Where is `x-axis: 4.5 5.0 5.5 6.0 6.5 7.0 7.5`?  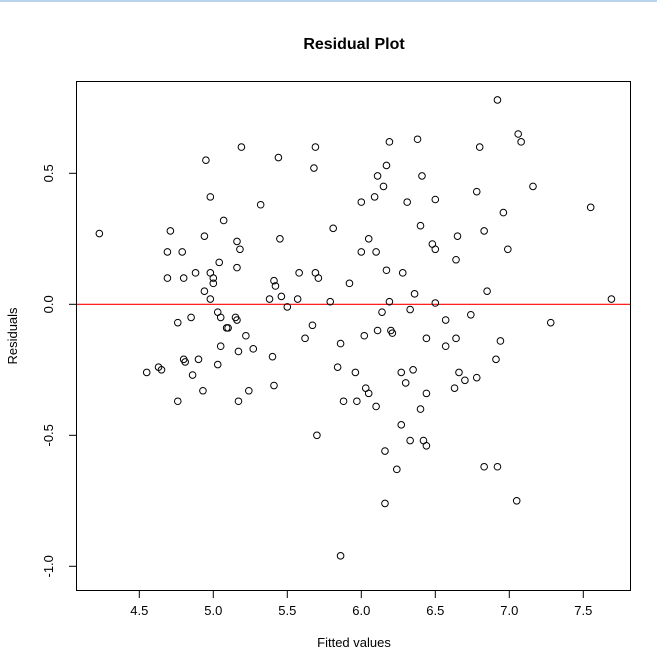
x-axis: 4.5 5.0 5.5 6.0 6.5 7.0 7.5 is located at coordinates (361, 604).